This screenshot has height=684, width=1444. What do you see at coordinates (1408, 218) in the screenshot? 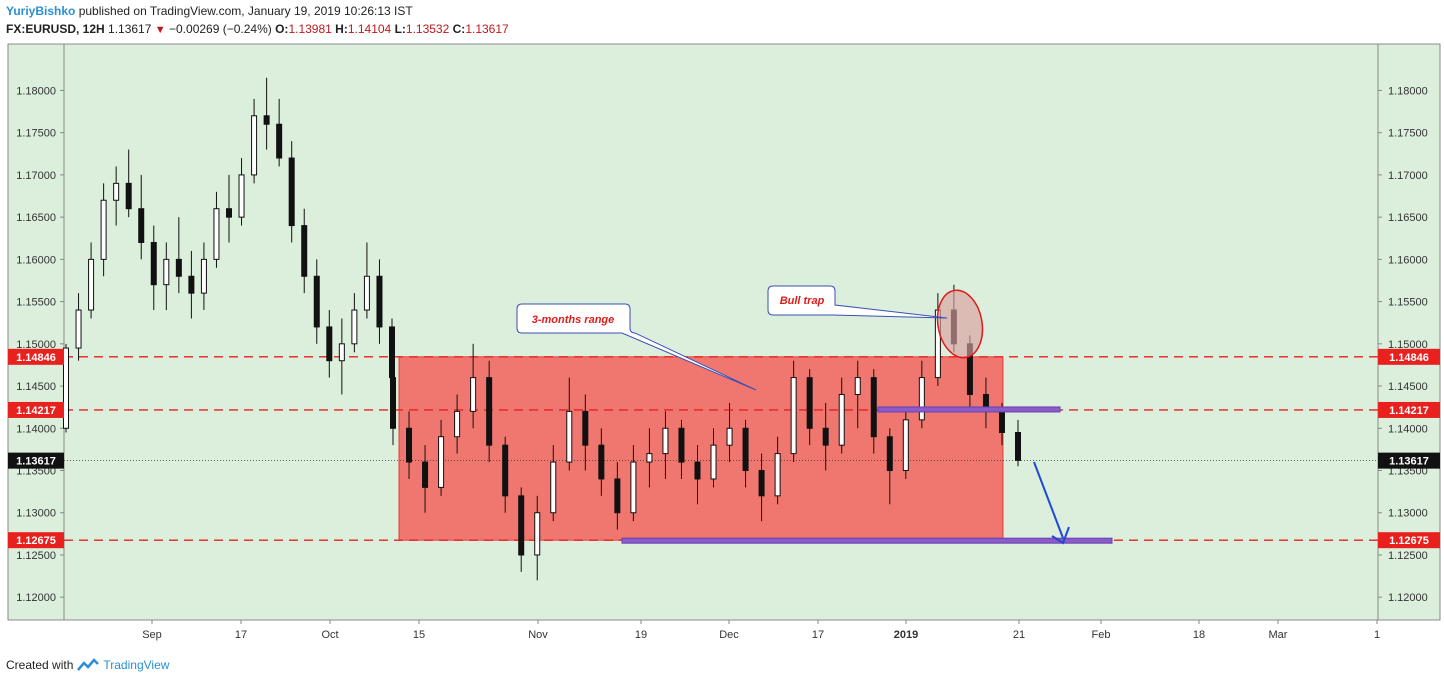
I see `y-tick-label-right: 1.16500` at bounding box center [1408, 218].